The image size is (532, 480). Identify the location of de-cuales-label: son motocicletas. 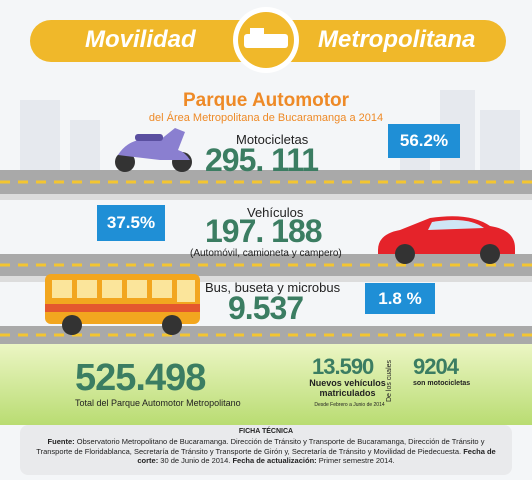
(442, 383).